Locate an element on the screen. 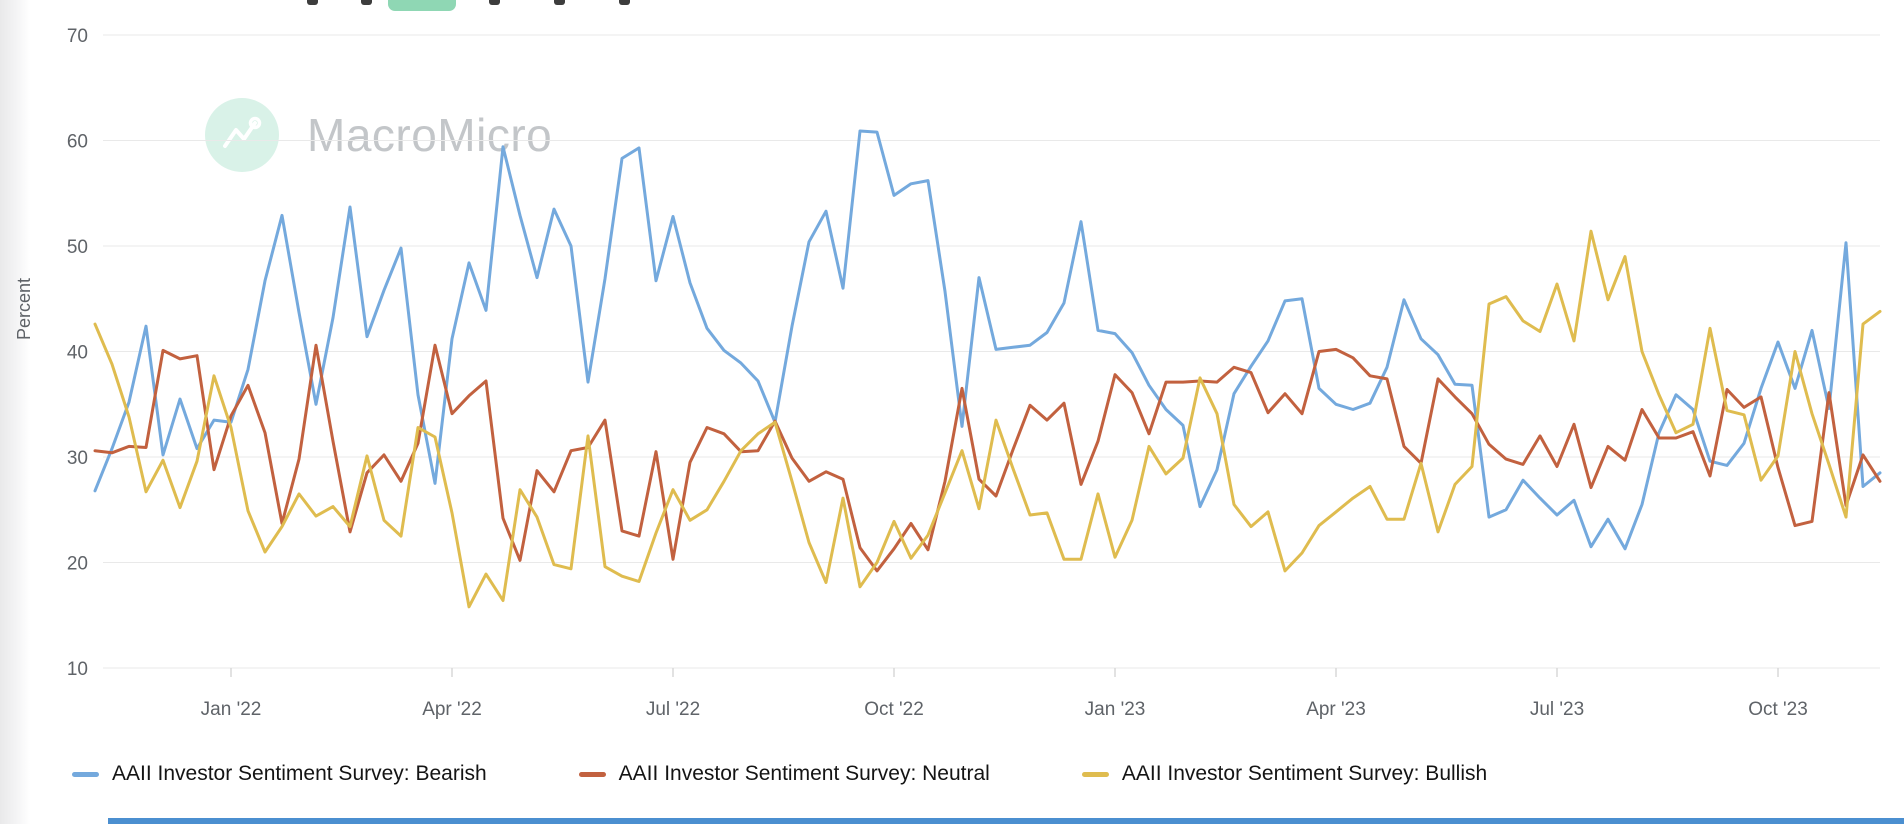 The image size is (1904, 824). legend-item: AAII Investor Sentiment Survey: Bullish is located at coordinates (1284, 774).